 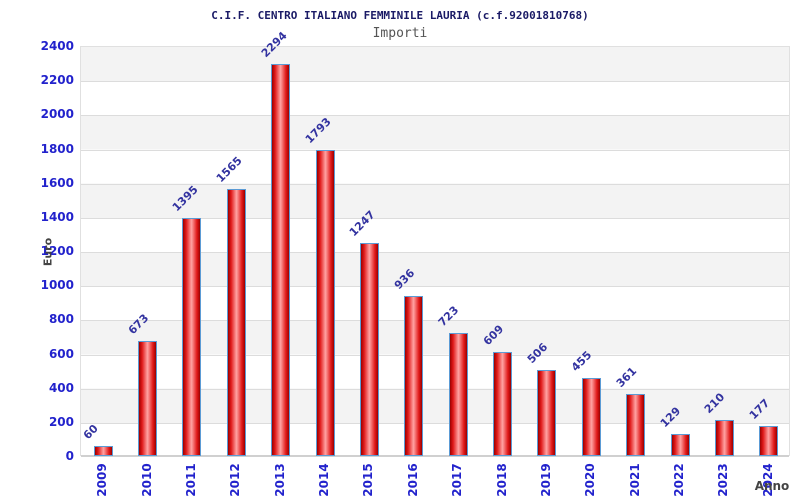 What do you see at coordinates (503, 403) in the screenshot?
I see `bar-2018` at bounding box center [503, 403].